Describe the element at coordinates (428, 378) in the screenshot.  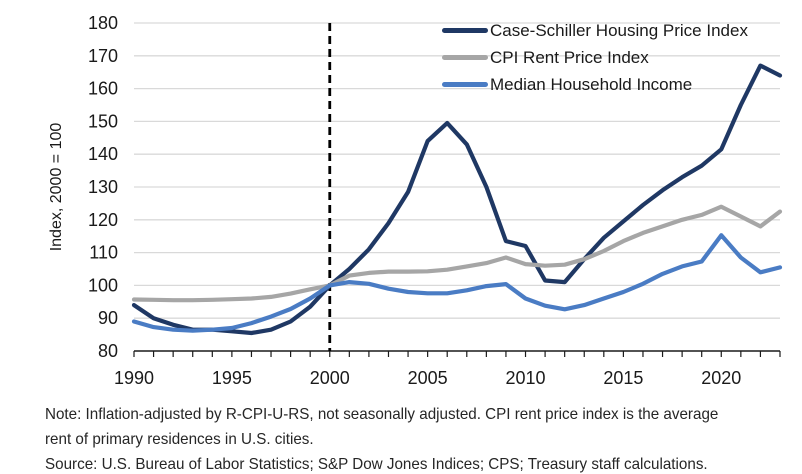
I see `x-tick-label: 2005` at that location.